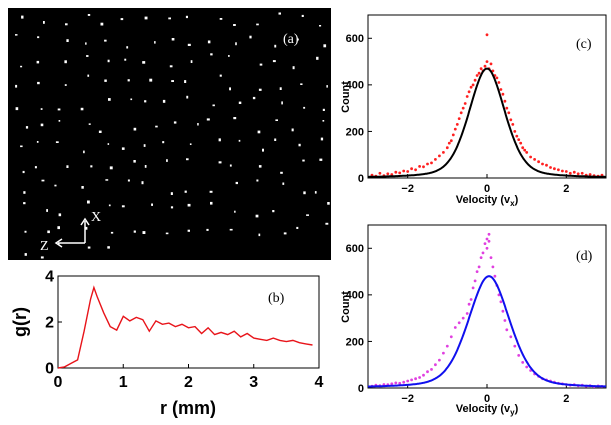  What do you see at coordinates (58, 382) in the screenshot?
I see `gr-x-tick-label: 0` at bounding box center [58, 382].